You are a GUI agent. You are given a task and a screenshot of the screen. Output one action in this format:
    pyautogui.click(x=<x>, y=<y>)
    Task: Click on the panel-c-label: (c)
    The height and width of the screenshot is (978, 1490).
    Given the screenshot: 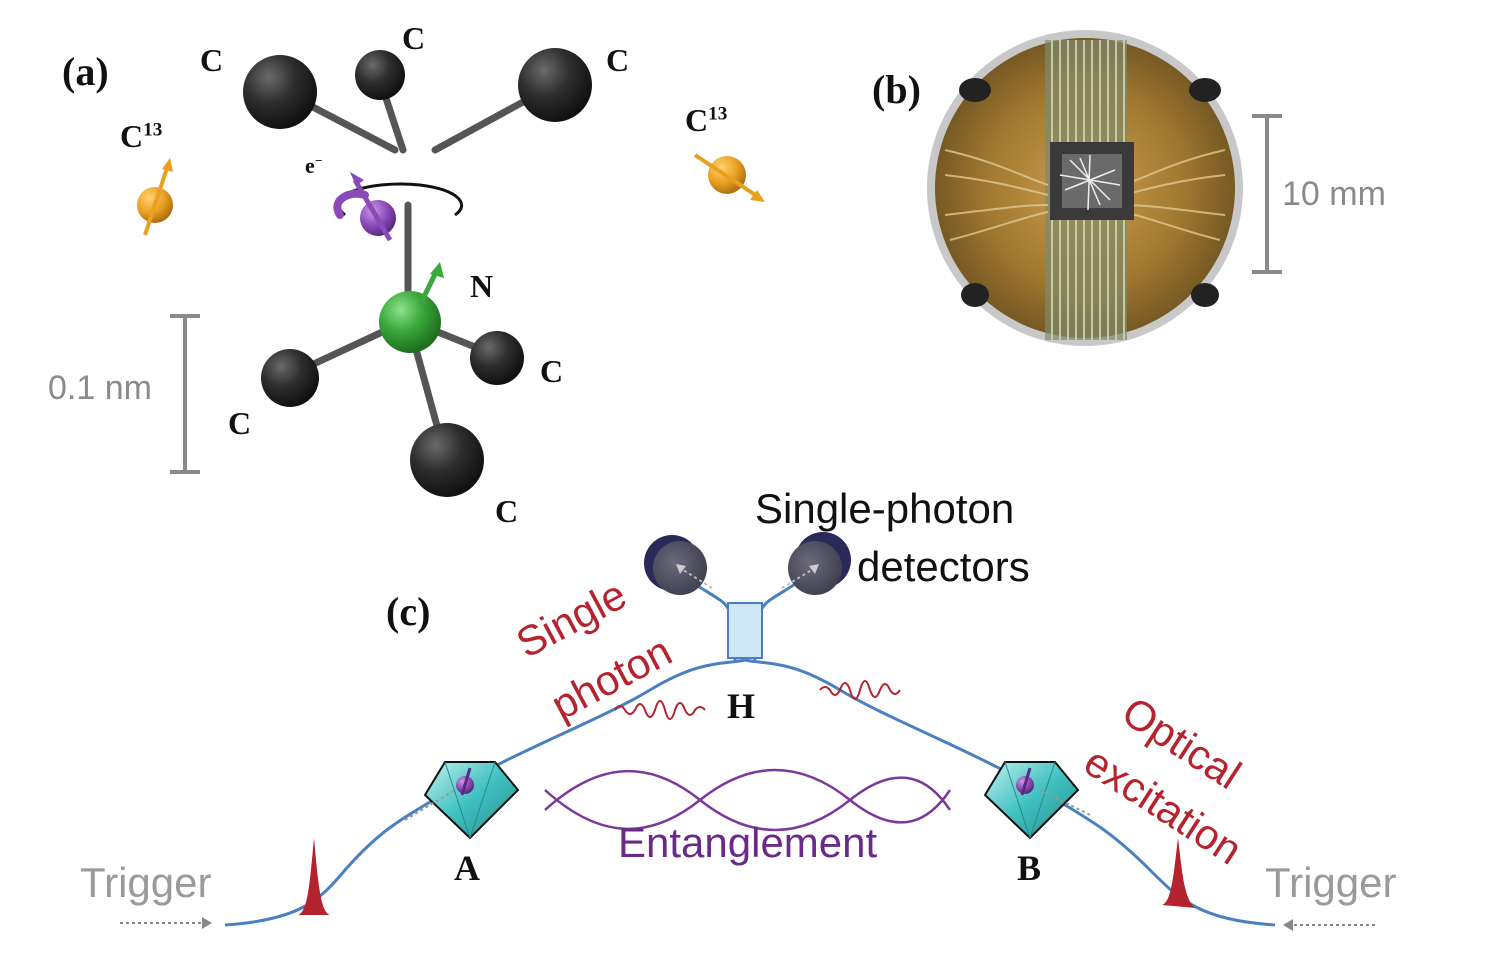 What is the action you would take?
    pyautogui.click(x=408, y=611)
    